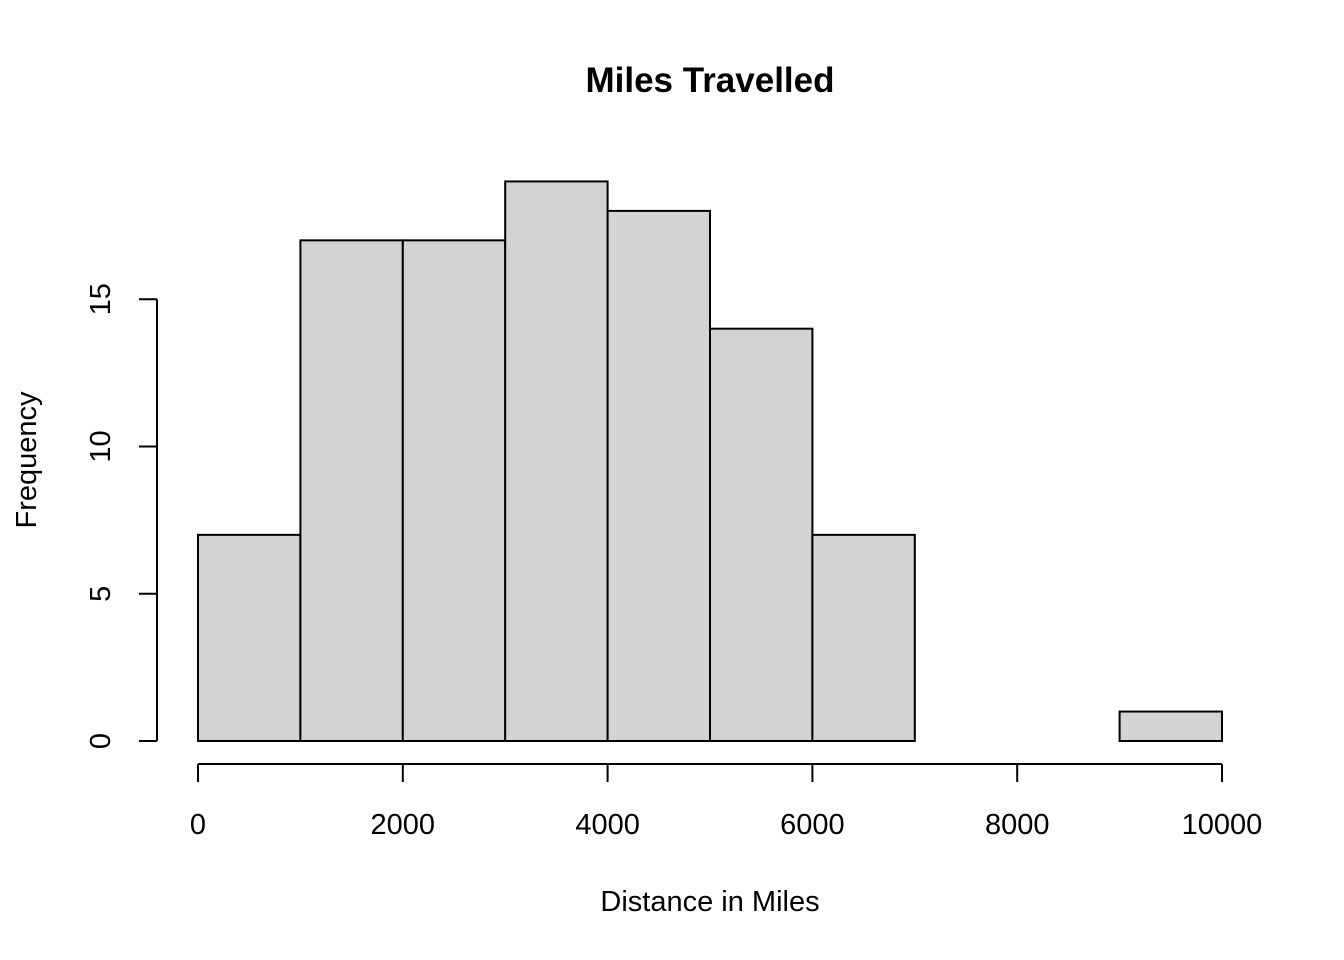  Describe the element at coordinates (726, 802) in the screenshot. I see `x-axis: 0 2000 4000 6000 8000 10000` at that location.